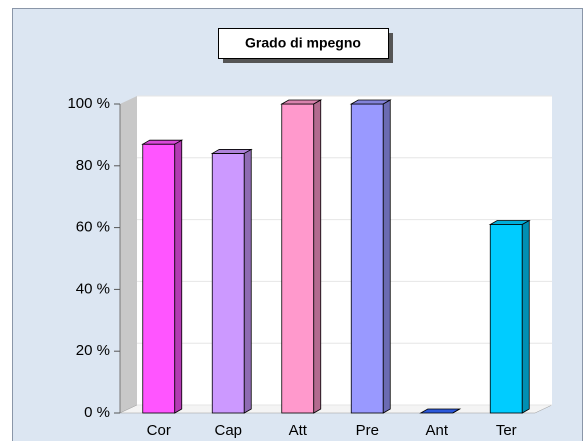 This screenshot has height=441, width=585. Describe the element at coordinates (336, 409) in the screenshot. I see `floor` at that location.